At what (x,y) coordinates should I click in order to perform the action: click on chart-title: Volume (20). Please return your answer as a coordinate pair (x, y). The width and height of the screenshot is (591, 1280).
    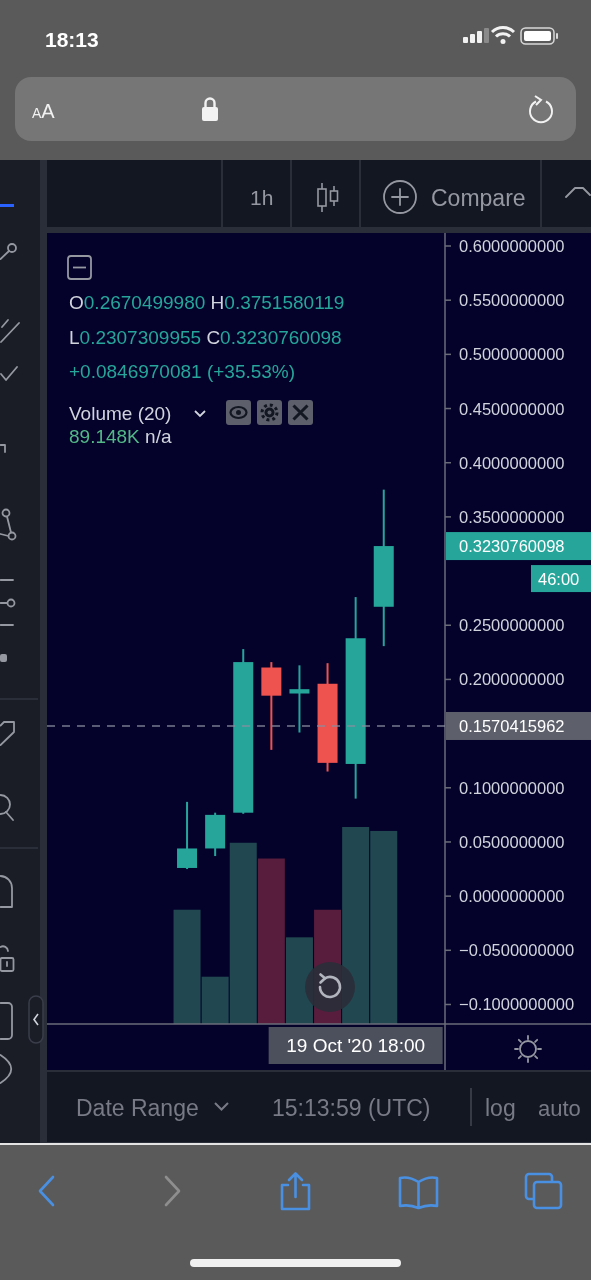
    Looking at the image, I should click on (120, 413).